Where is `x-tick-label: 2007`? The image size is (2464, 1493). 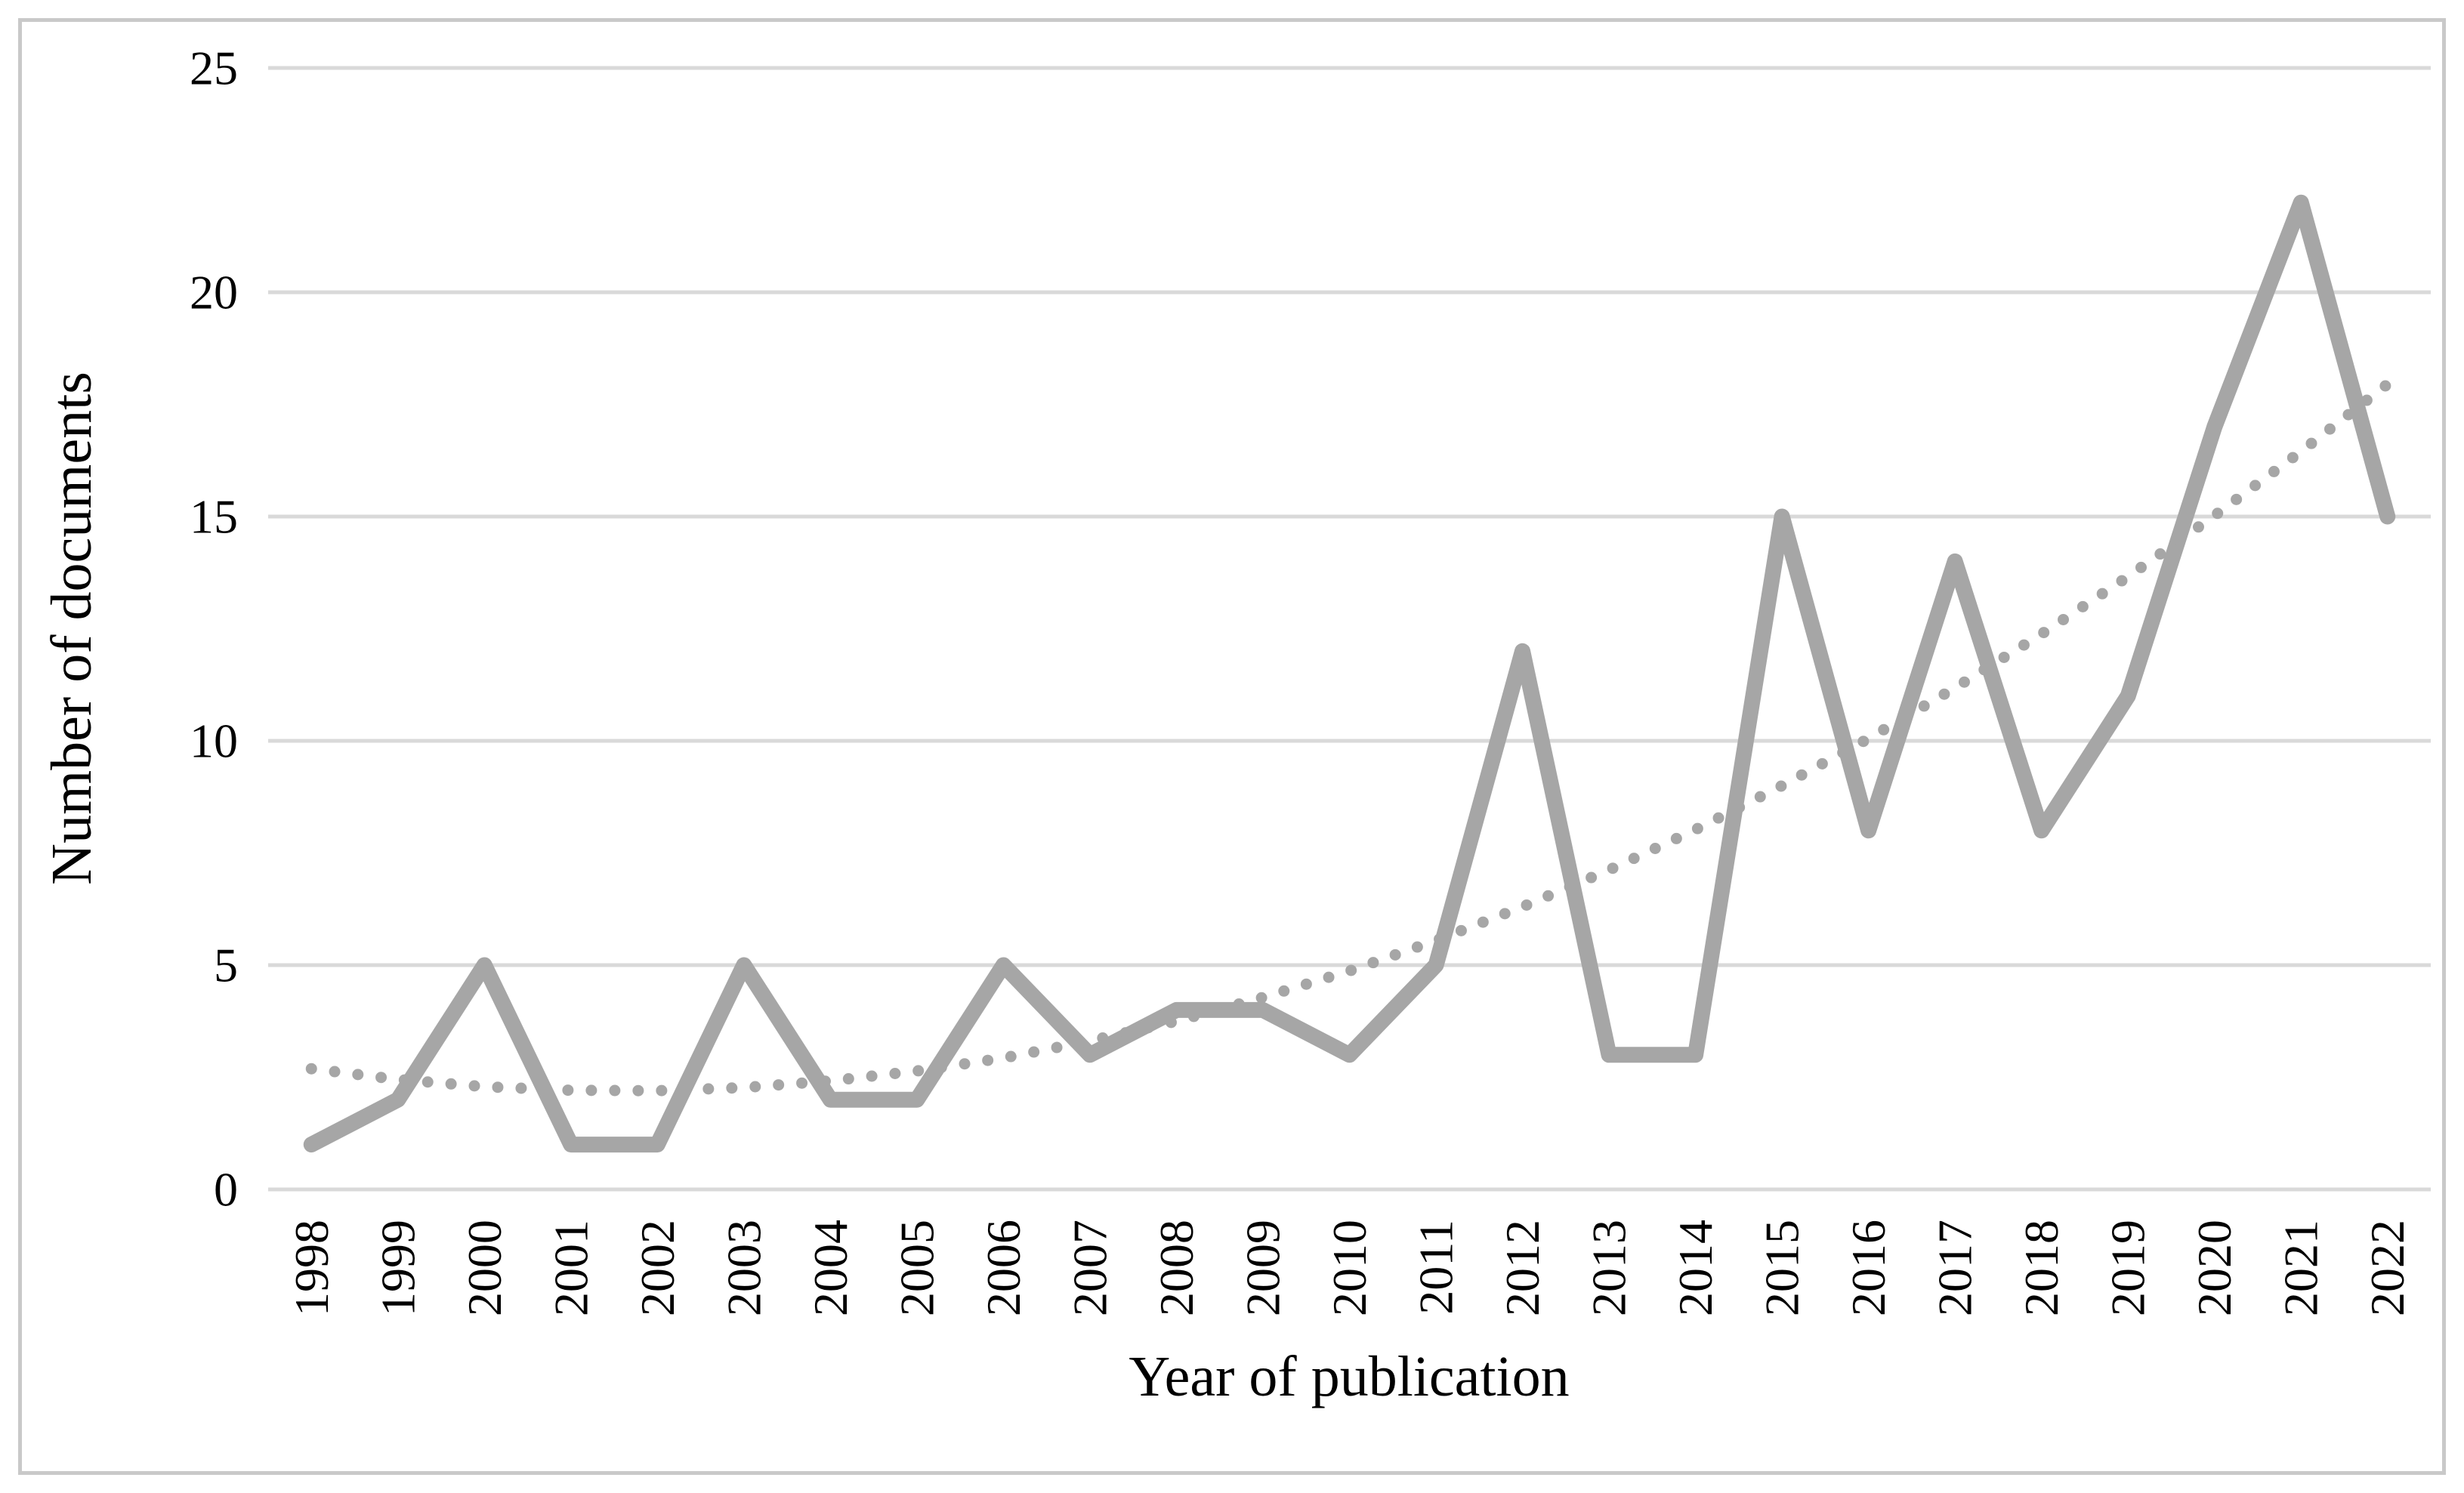 x-tick-label: 2007 is located at coordinates (1090, 1268).